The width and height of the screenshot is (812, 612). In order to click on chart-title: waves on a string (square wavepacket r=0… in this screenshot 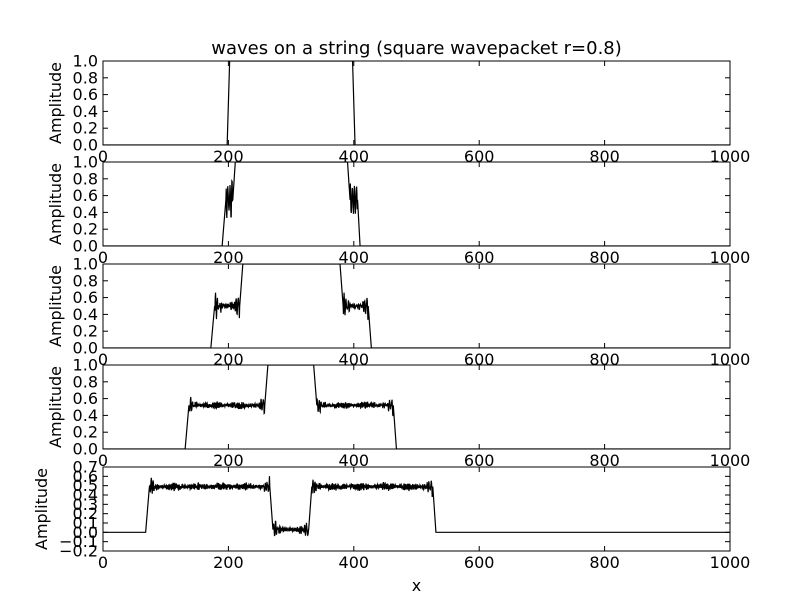, I will do `click(416, 48)`.